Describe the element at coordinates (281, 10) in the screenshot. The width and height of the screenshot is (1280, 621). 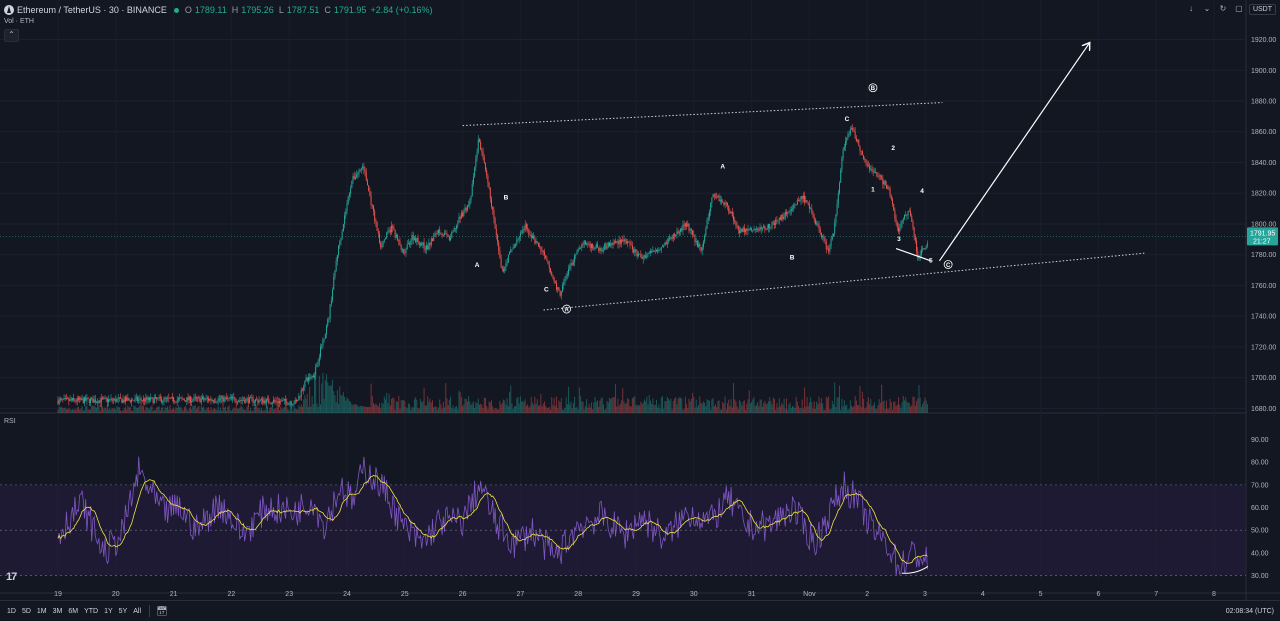
I see `low-label: L` at that location.